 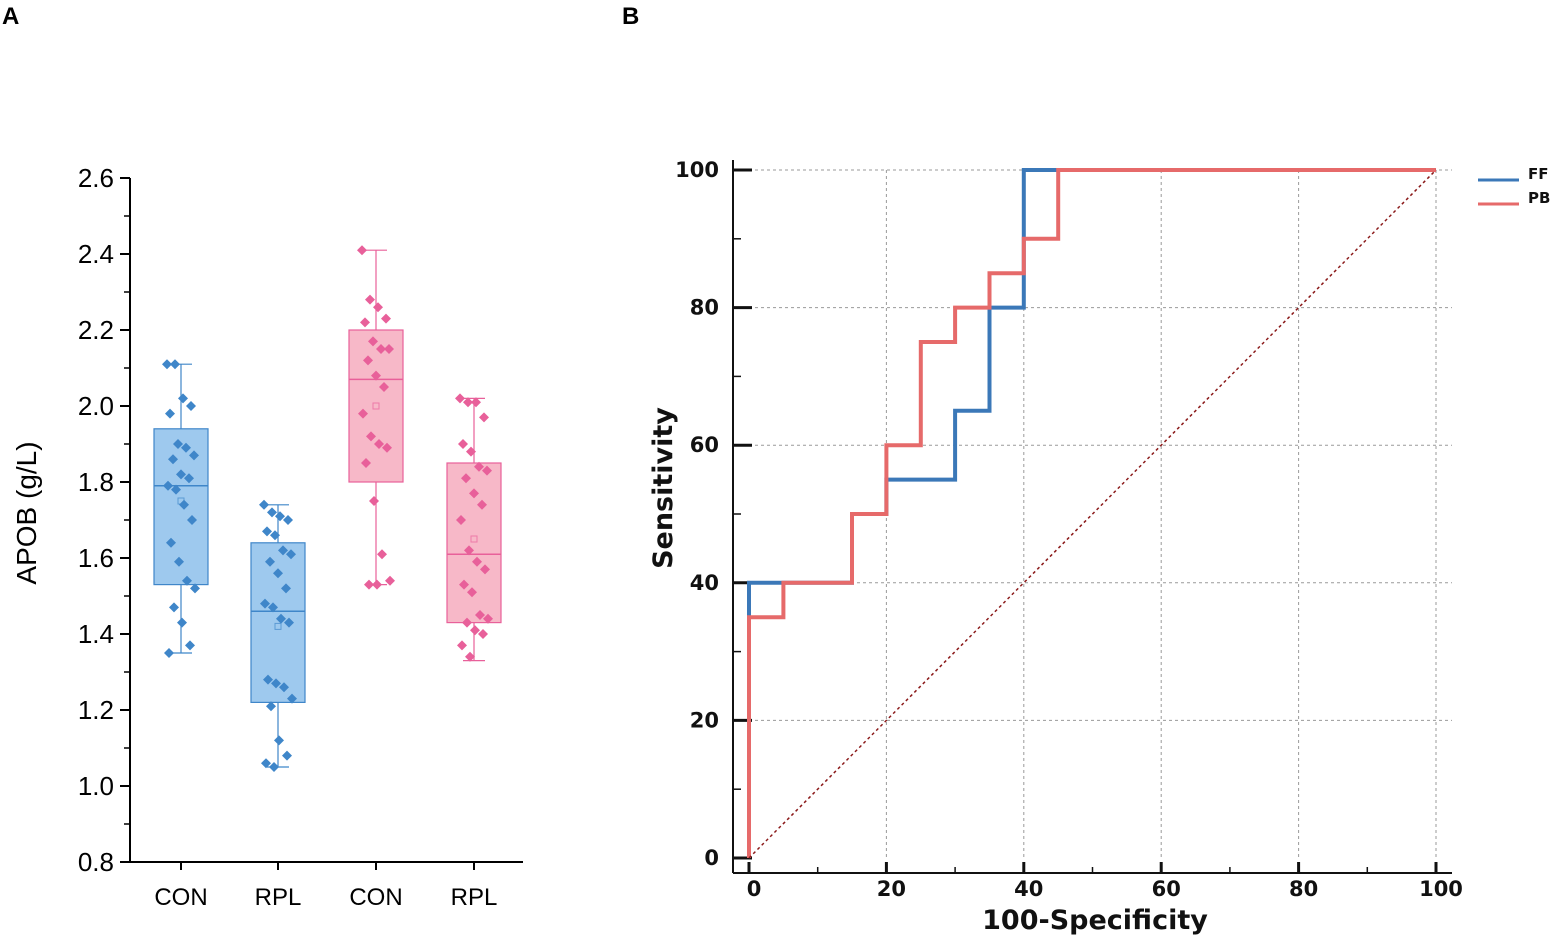 I want to click on panel-a-y-tick-label: 2.0, so click(x=96, y=406).